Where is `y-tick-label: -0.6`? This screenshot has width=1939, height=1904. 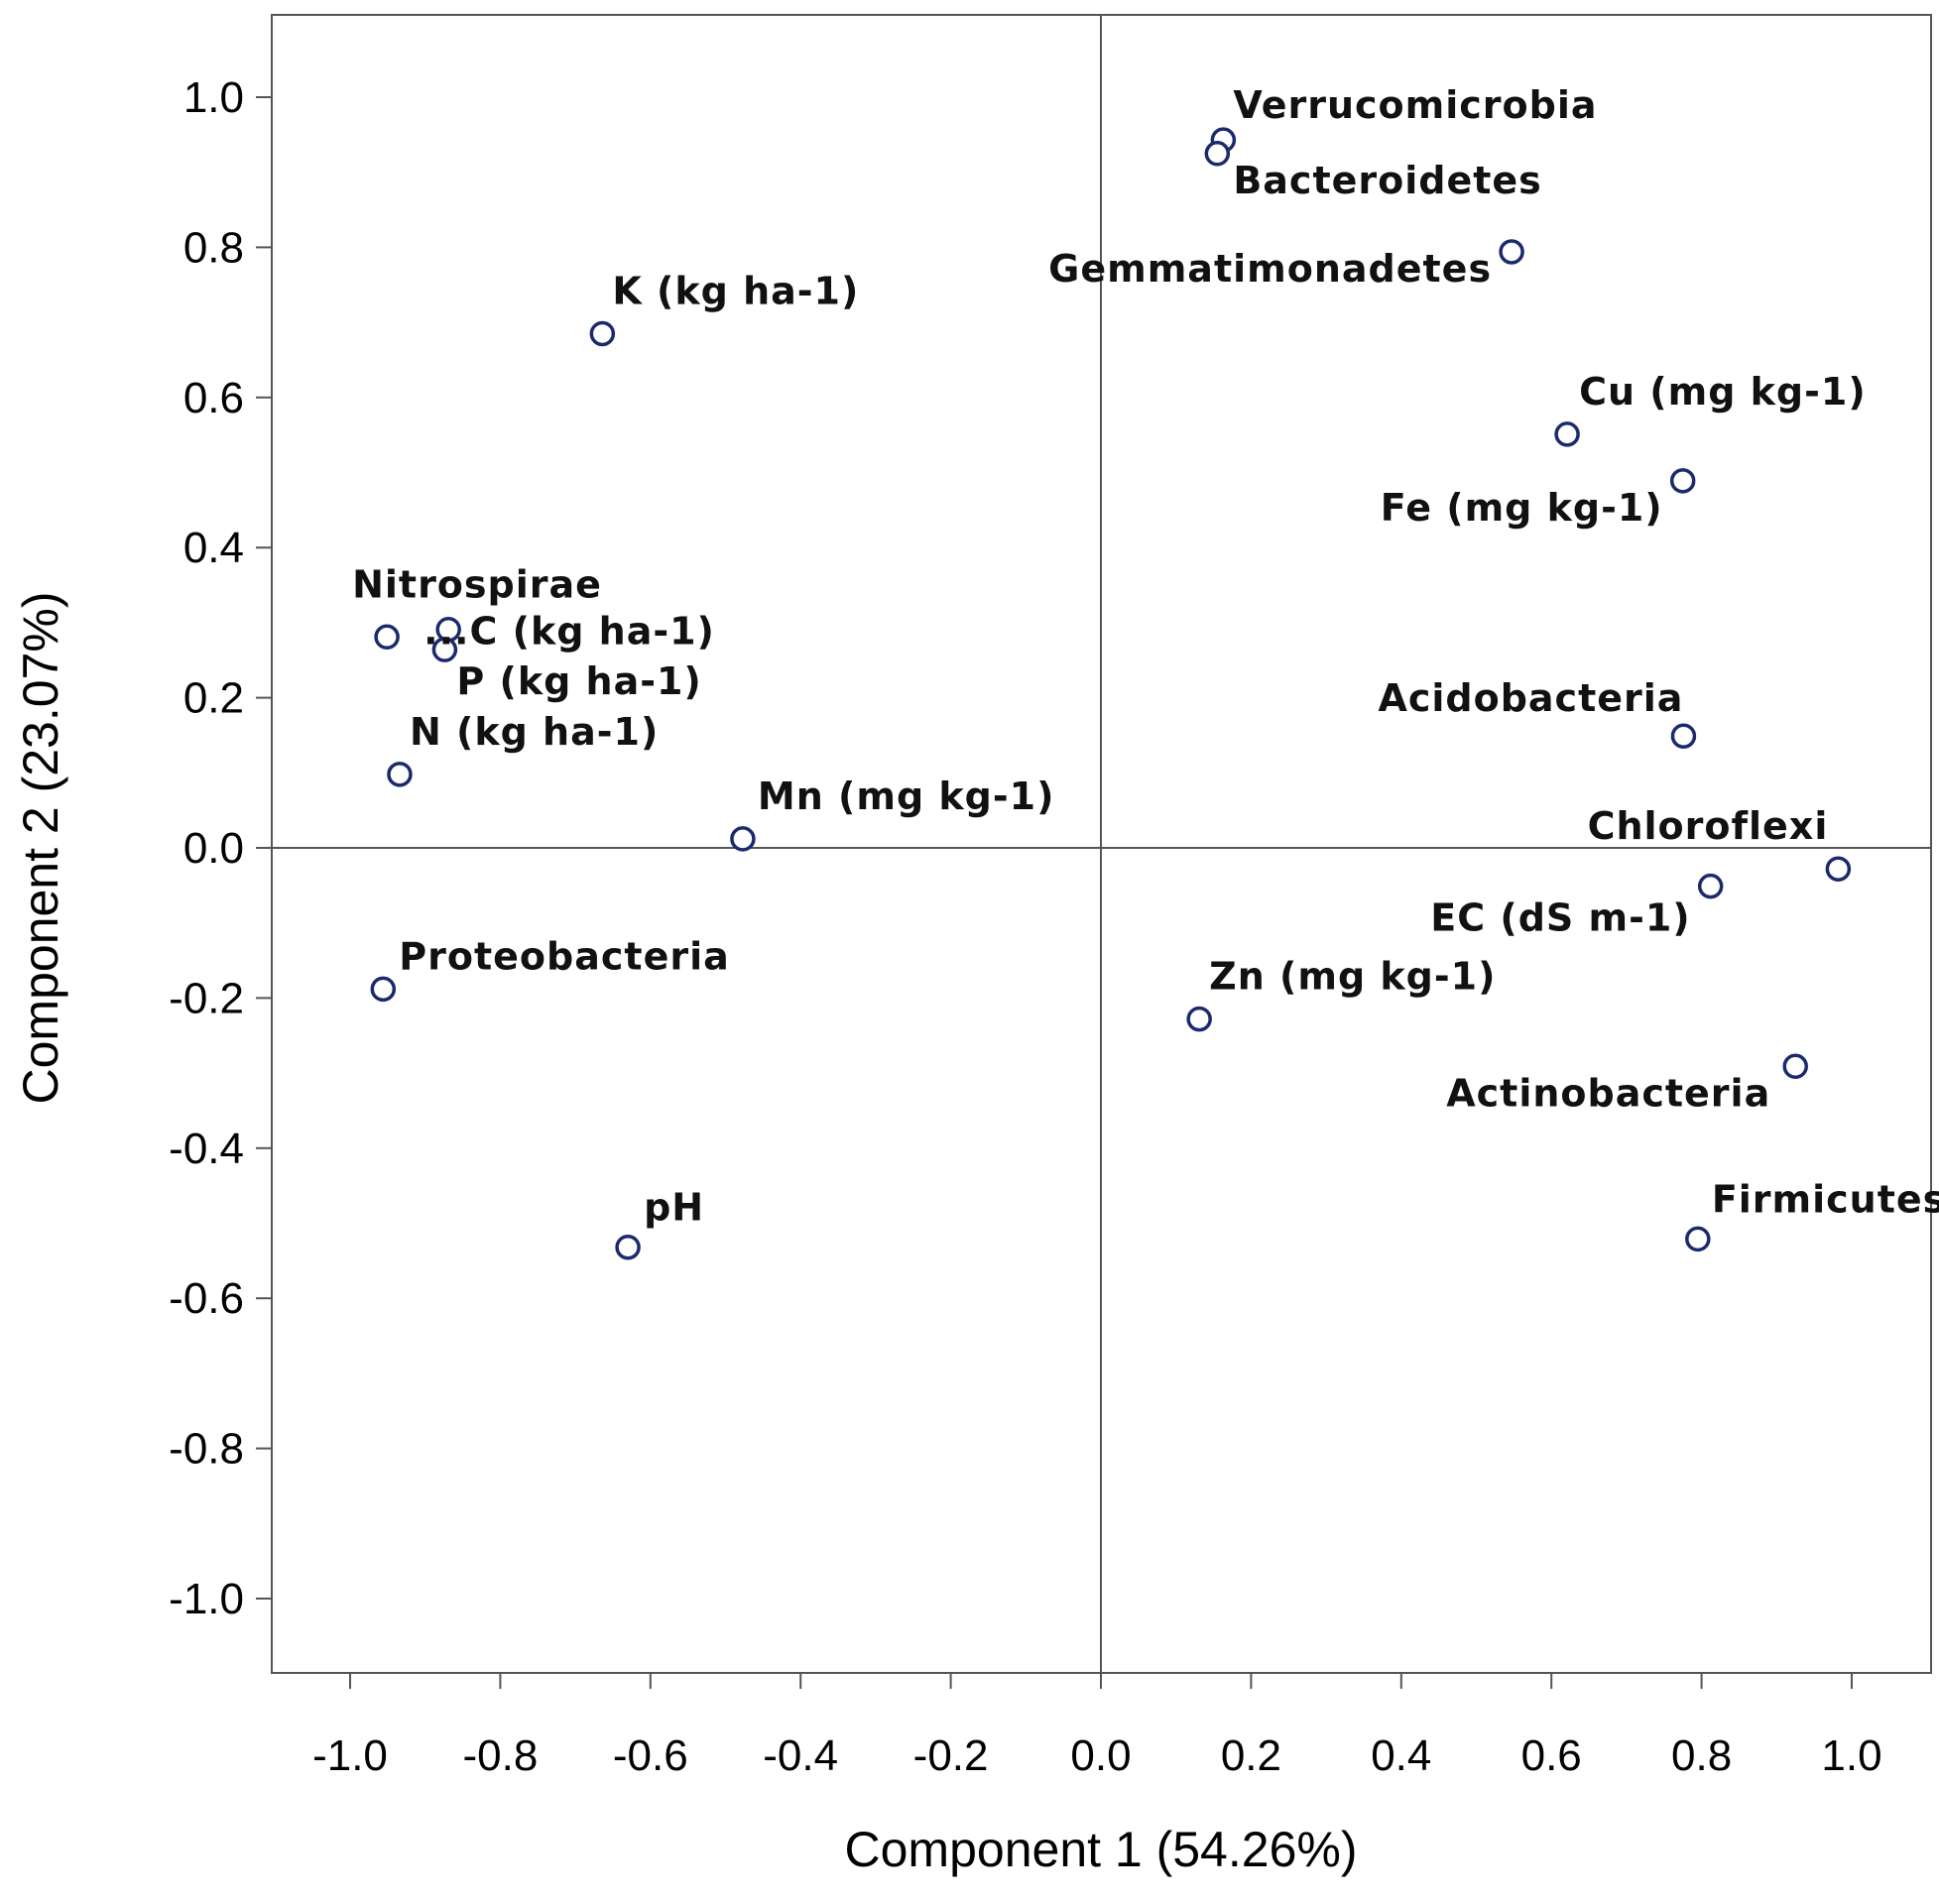 y-tick-label: -0.6 is located at coordinates (206, 1298).